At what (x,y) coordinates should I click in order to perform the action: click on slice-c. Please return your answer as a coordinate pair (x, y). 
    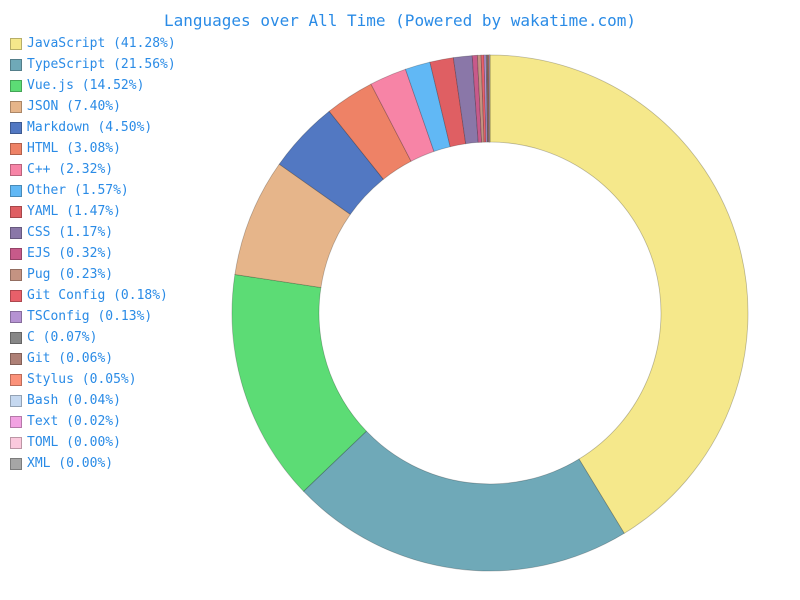
    Looking at the image, I should click on (487, 98).